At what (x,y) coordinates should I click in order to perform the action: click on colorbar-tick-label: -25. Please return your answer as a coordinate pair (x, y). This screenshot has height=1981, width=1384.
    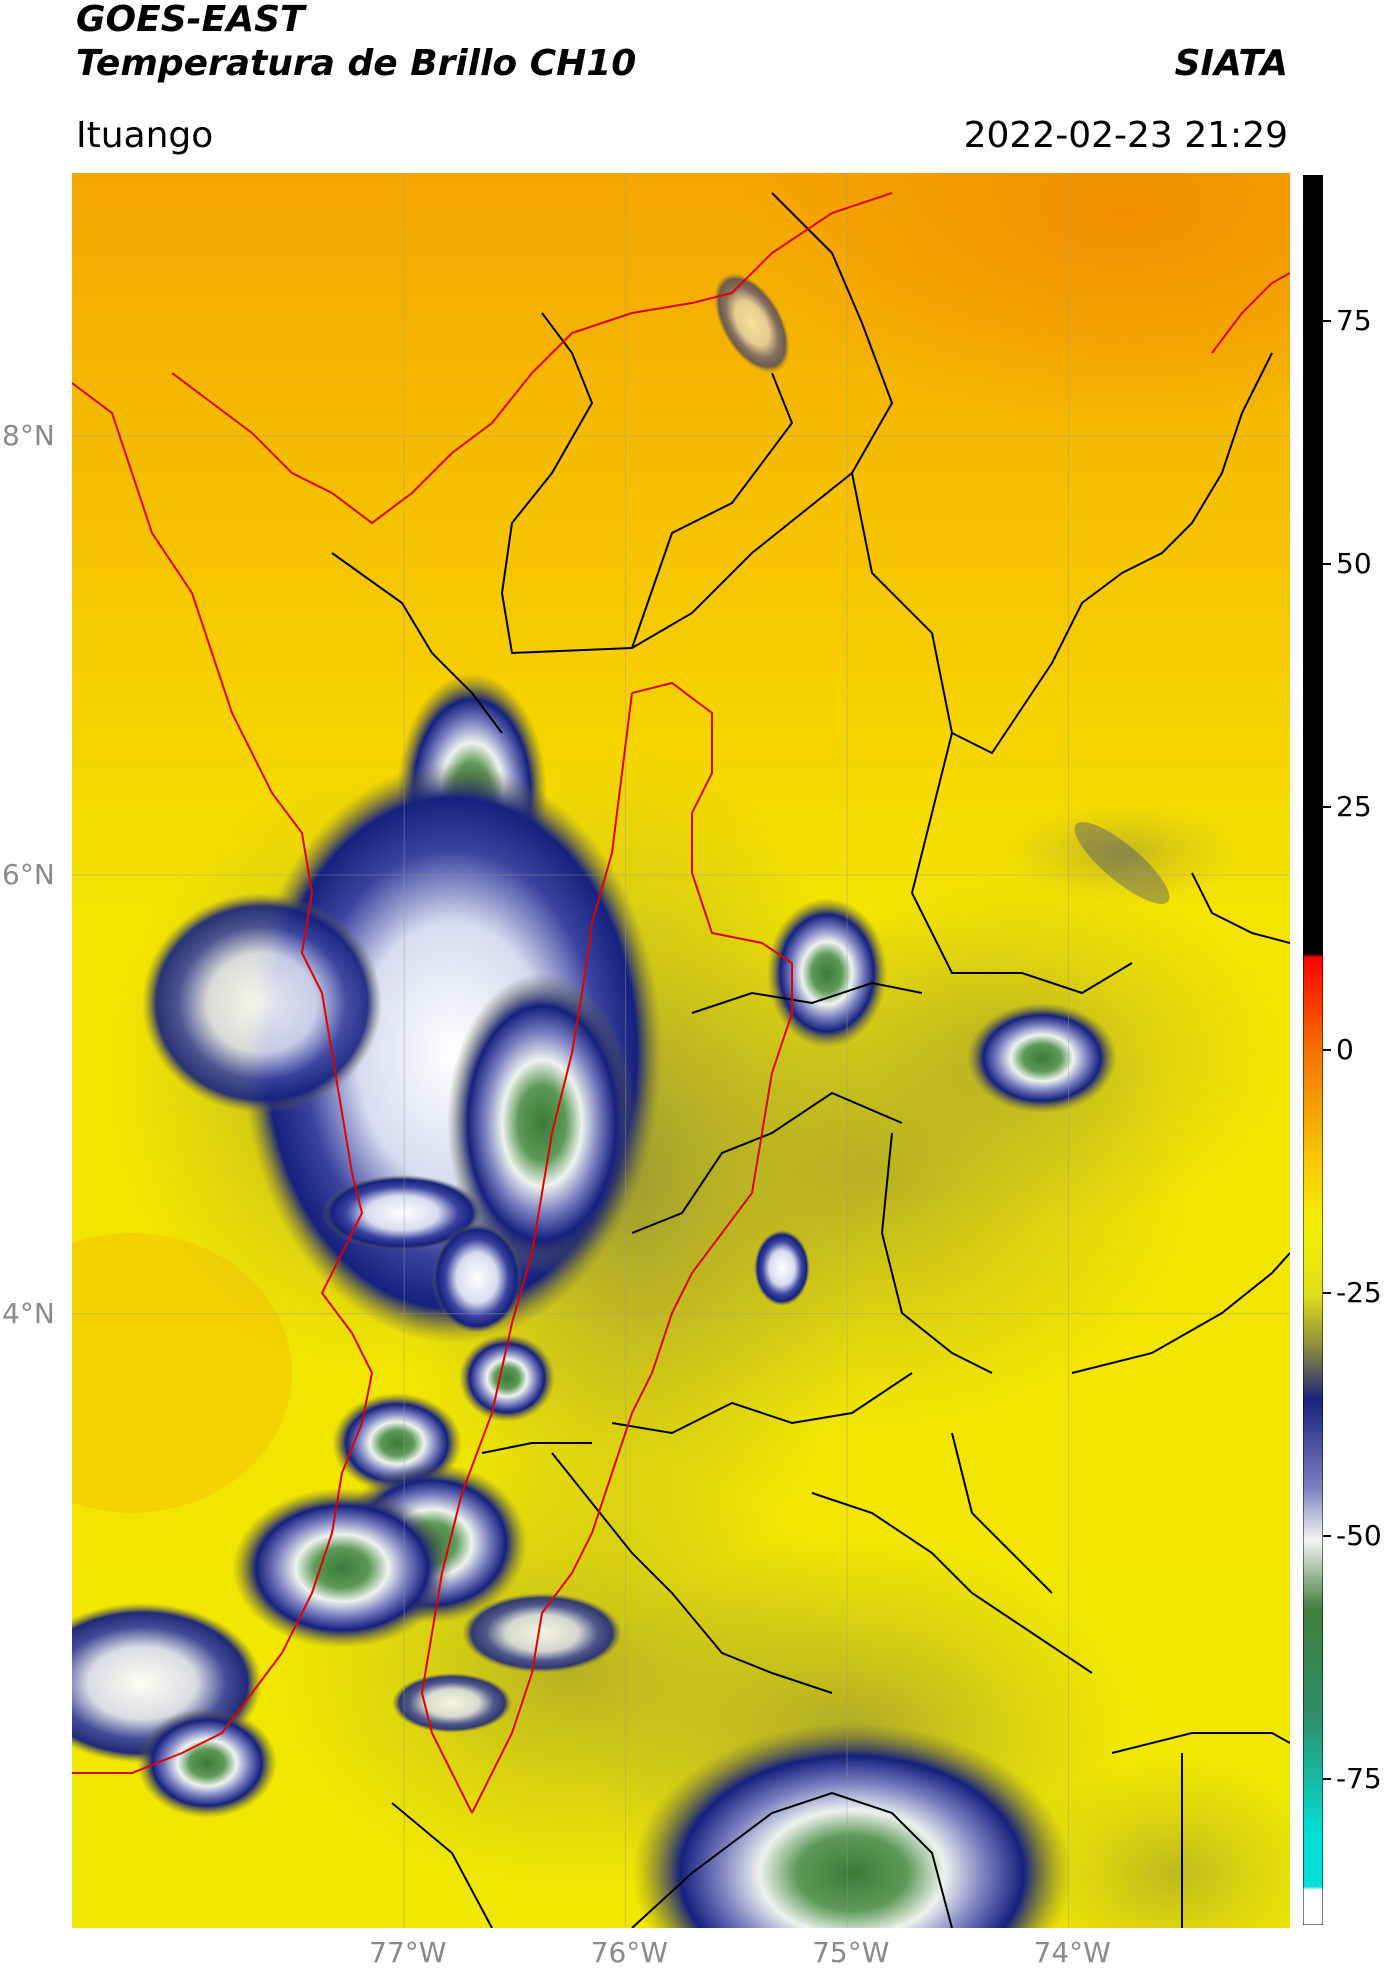
    Looking at the image, I should click on (1359, 1293).